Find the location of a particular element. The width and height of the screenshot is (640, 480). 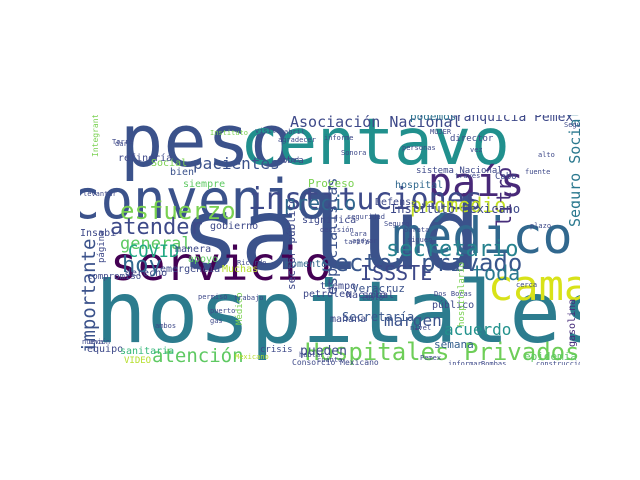

word-60: equipo is located at coordinates (105, 349).